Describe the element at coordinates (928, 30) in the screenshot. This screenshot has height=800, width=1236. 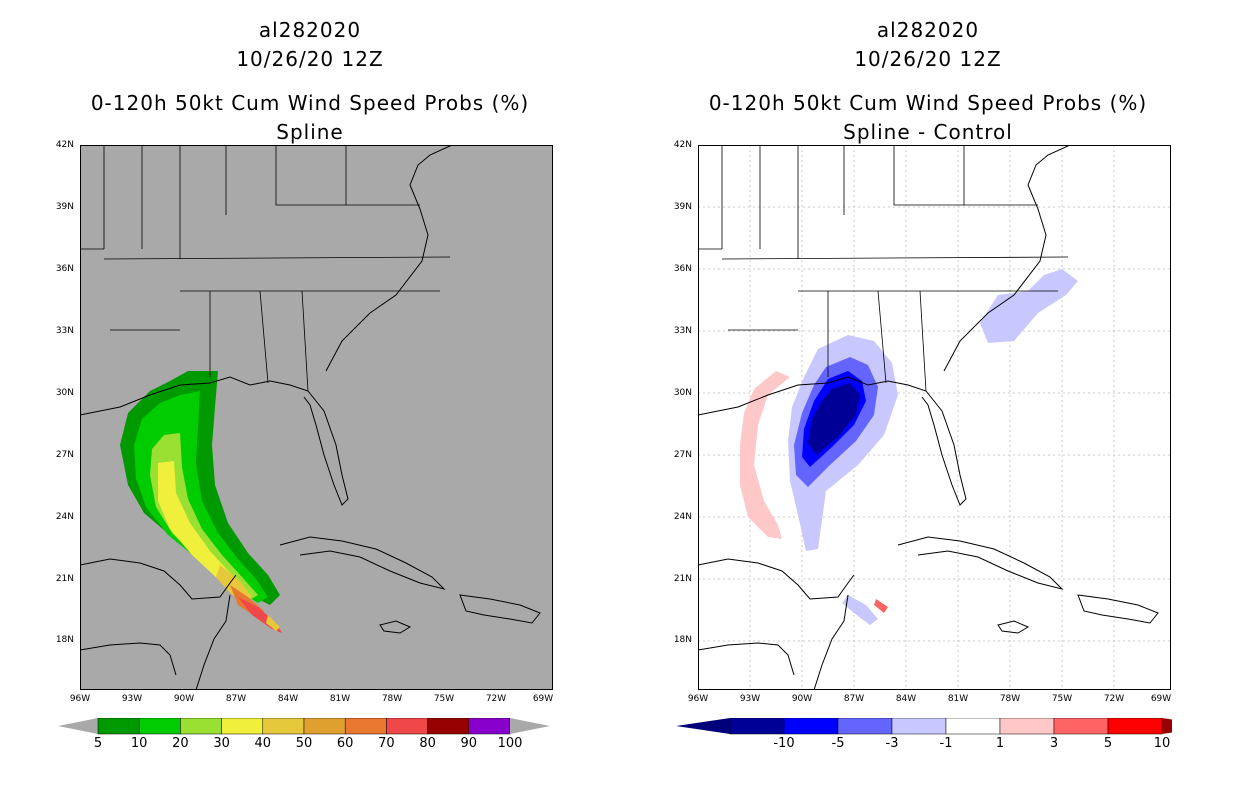
I see `right-storm-id: al282020` at that location.